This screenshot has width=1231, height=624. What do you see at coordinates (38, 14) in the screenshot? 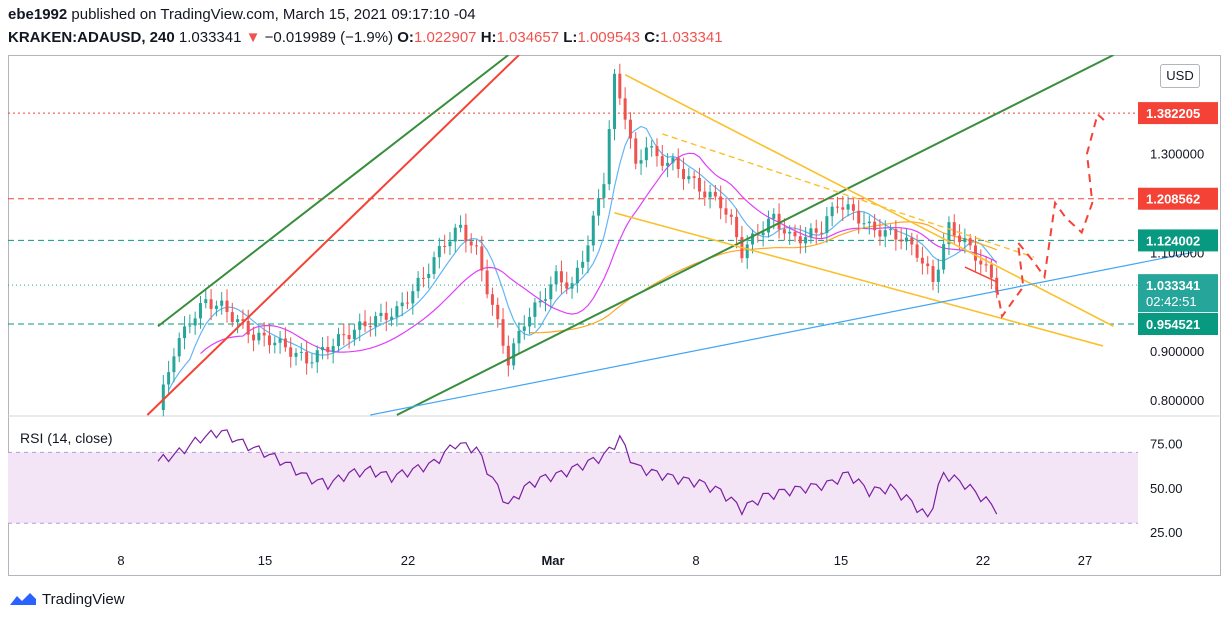
I see `author-name: ebe1992` at bounding box center [38, 14].